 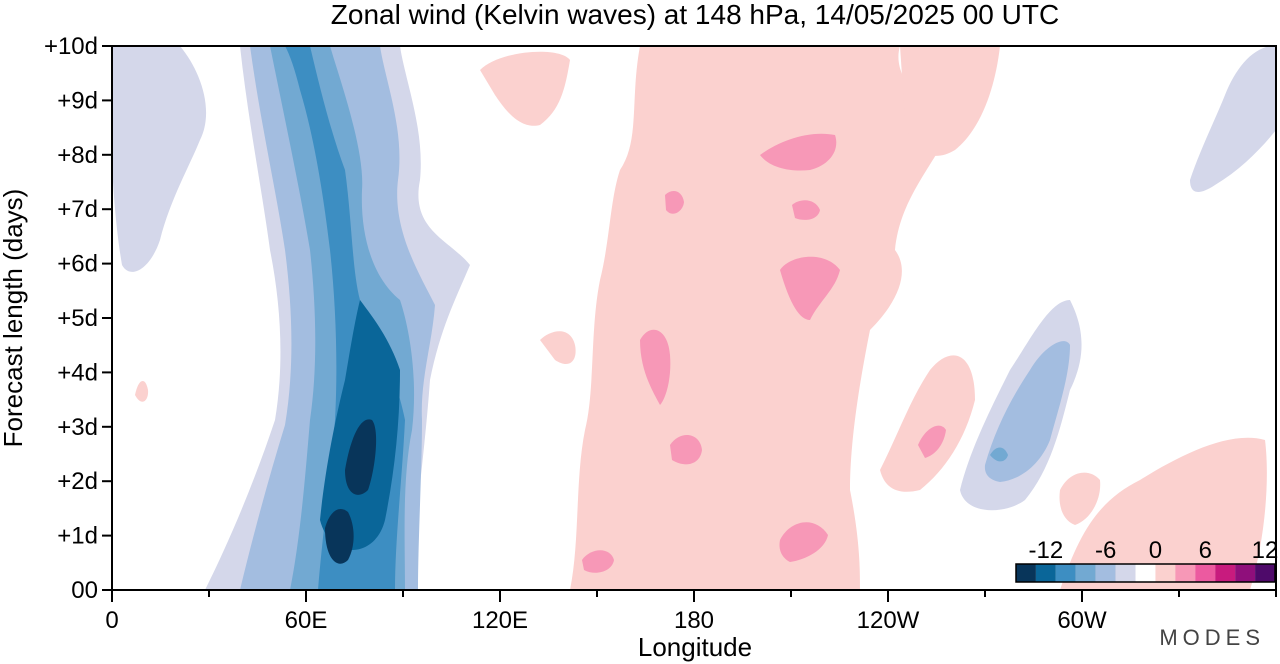 What do you see at coordinates (339, 536) in the screenshot?
I see `negative-anomaly-core-lower` at bounding box center [339, 536].